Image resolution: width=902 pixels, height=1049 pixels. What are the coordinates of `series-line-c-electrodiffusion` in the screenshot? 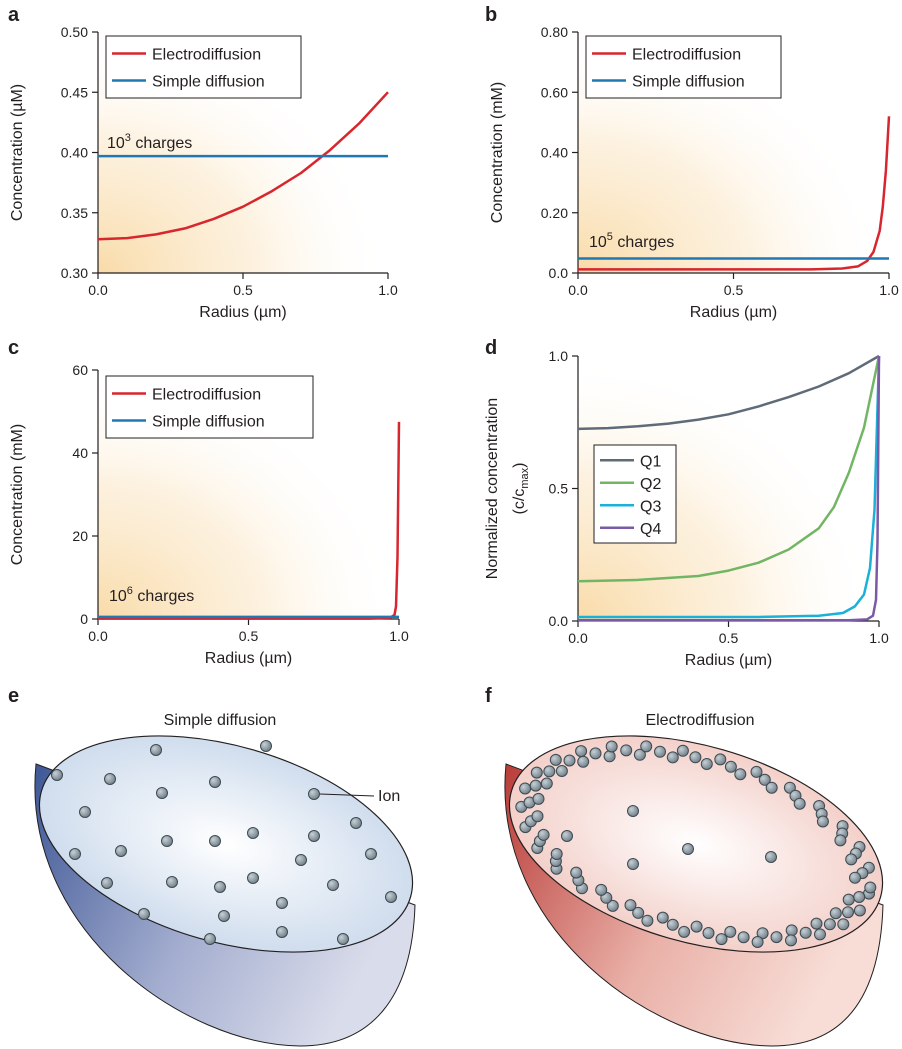 It's located at (249, 520).